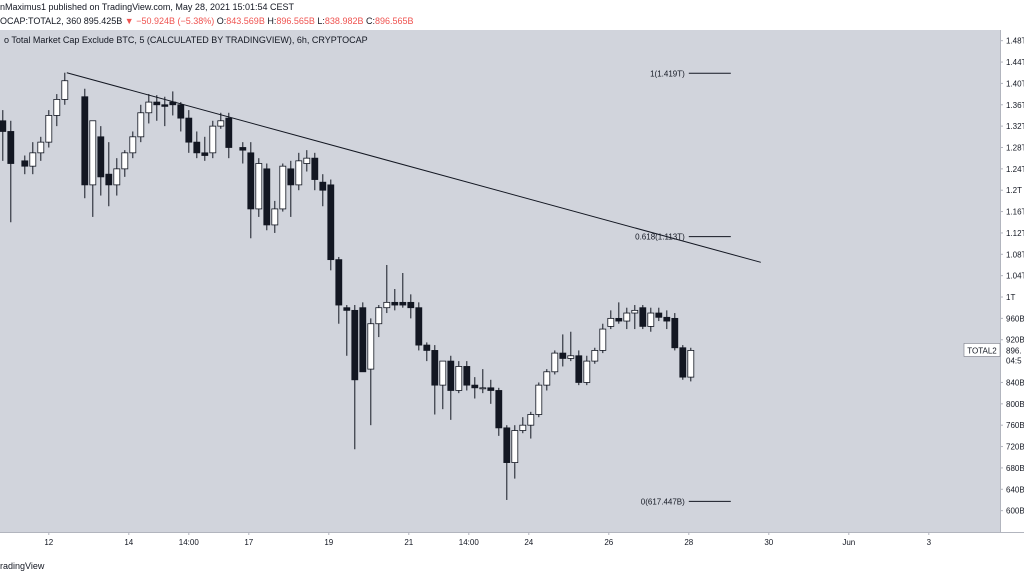 This screenshot has height=576, width=1024. I want to click on y-tick-label: 1.08T, so click(1015, 254).